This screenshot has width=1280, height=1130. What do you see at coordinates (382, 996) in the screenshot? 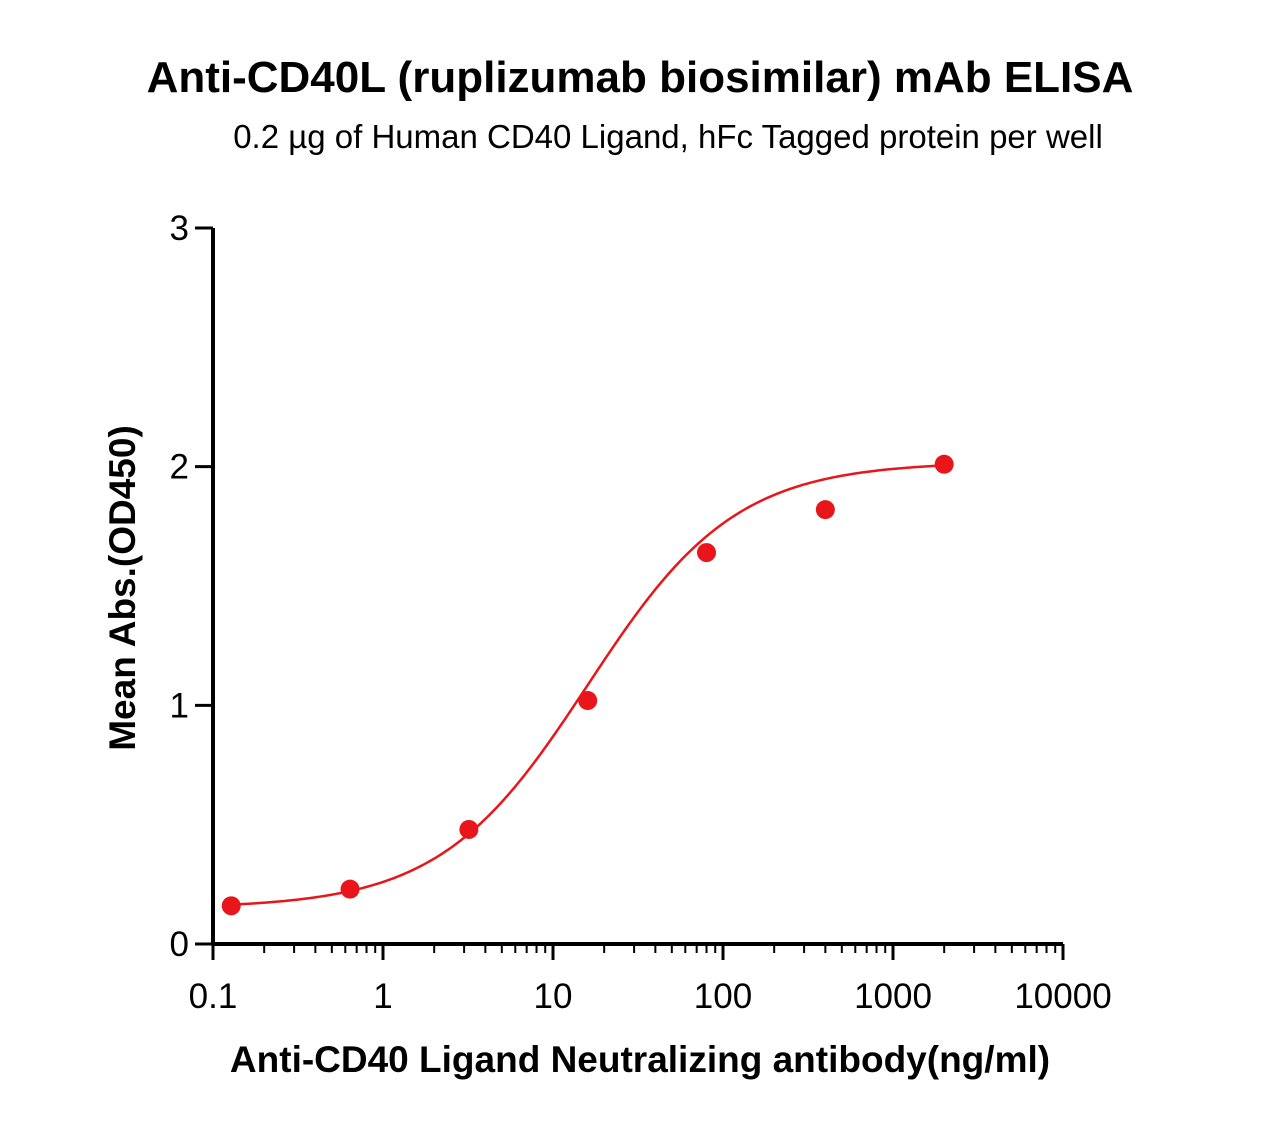
I see `x-tick-label: 1` at bounding box center [382, 996].